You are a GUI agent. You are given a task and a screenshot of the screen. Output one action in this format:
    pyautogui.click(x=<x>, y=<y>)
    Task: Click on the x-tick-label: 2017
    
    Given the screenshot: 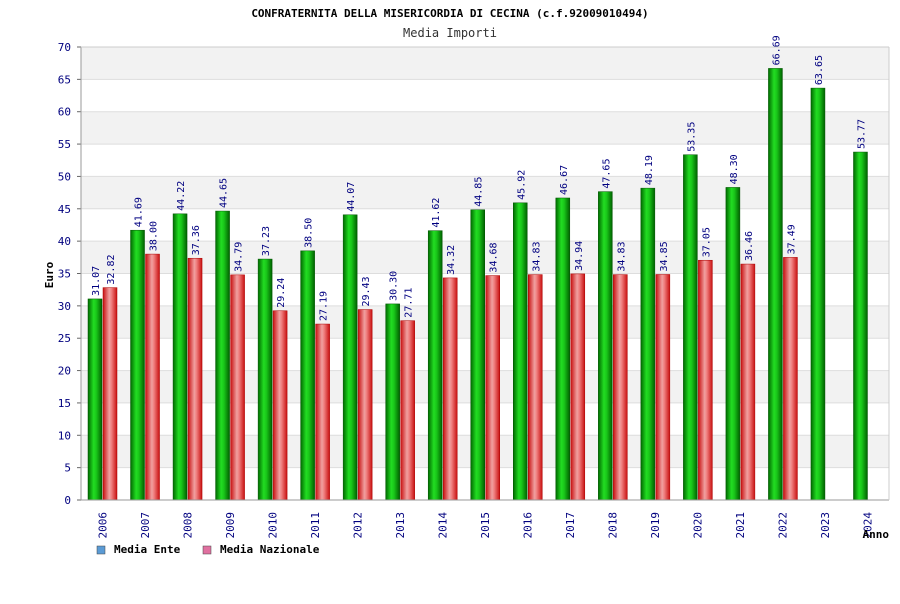 What is the action you would take?
    pyautogui.click(x=570, y=525)
    